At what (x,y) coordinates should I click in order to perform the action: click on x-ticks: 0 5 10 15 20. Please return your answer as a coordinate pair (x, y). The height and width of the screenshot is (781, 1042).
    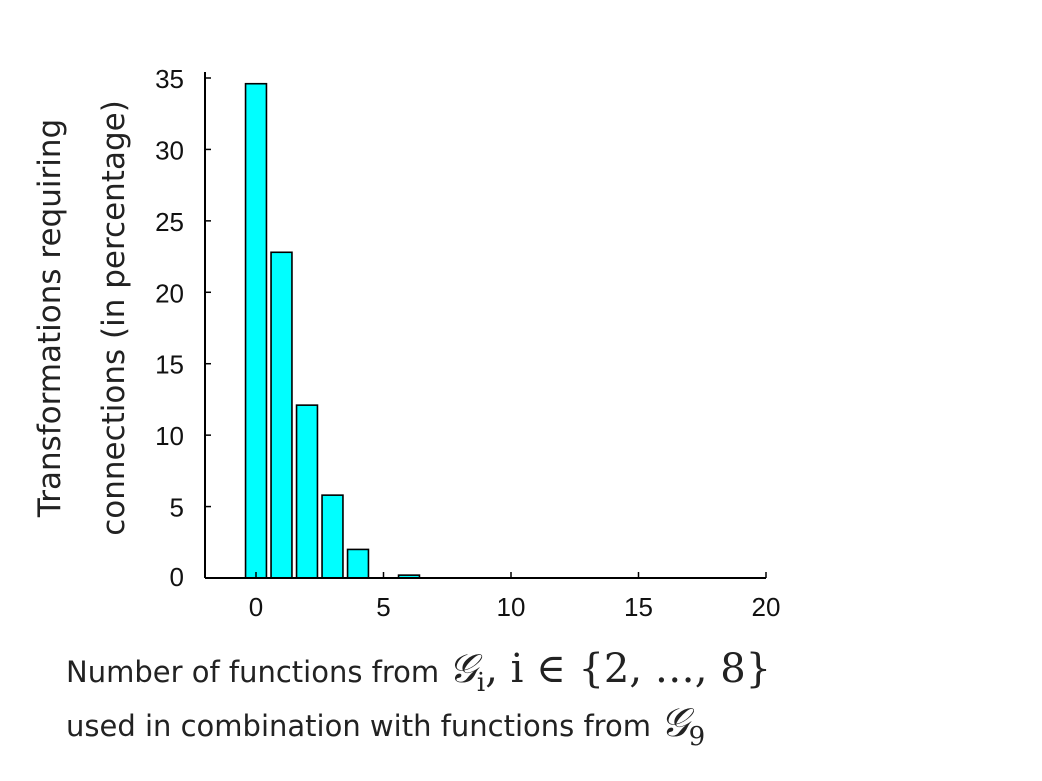
    Looking at the image, I should click on (515, 597).